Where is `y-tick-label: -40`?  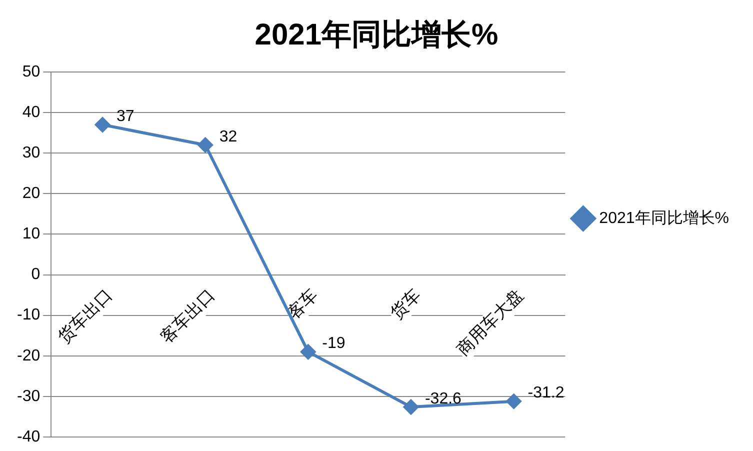 y-tick-label: -40 is located at coordinates (28, 437).